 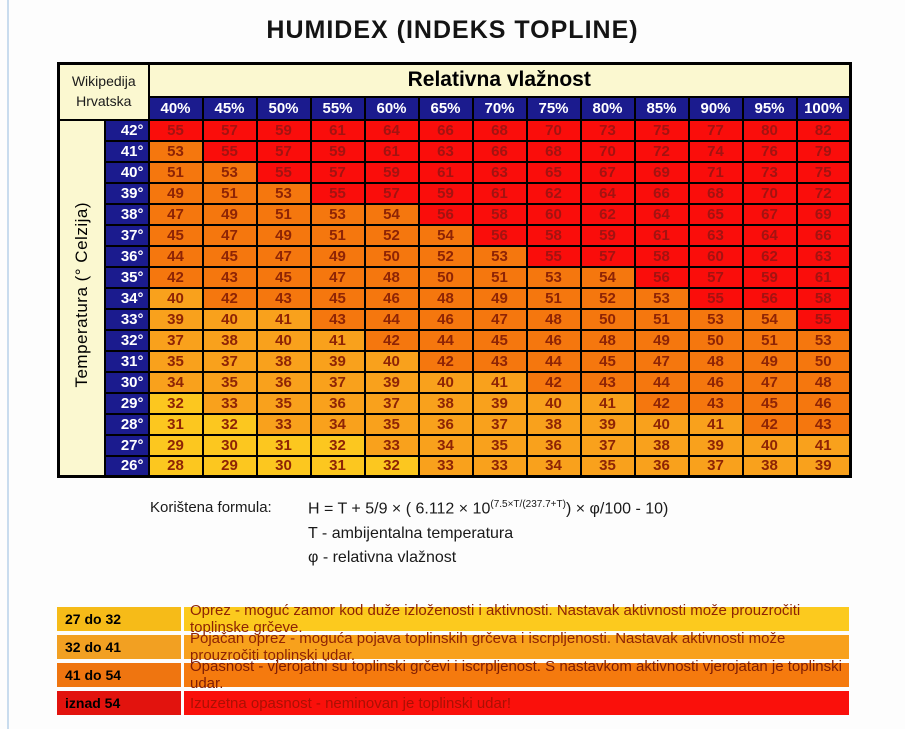 I want to click on humidex-value-cell: 39, so click(x=391, y=382).